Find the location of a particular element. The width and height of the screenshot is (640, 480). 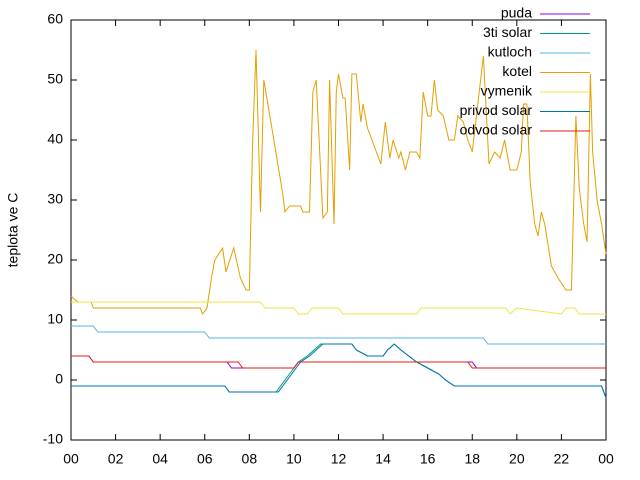

x-tick-label: 04 is located at coordinates (160, 459).